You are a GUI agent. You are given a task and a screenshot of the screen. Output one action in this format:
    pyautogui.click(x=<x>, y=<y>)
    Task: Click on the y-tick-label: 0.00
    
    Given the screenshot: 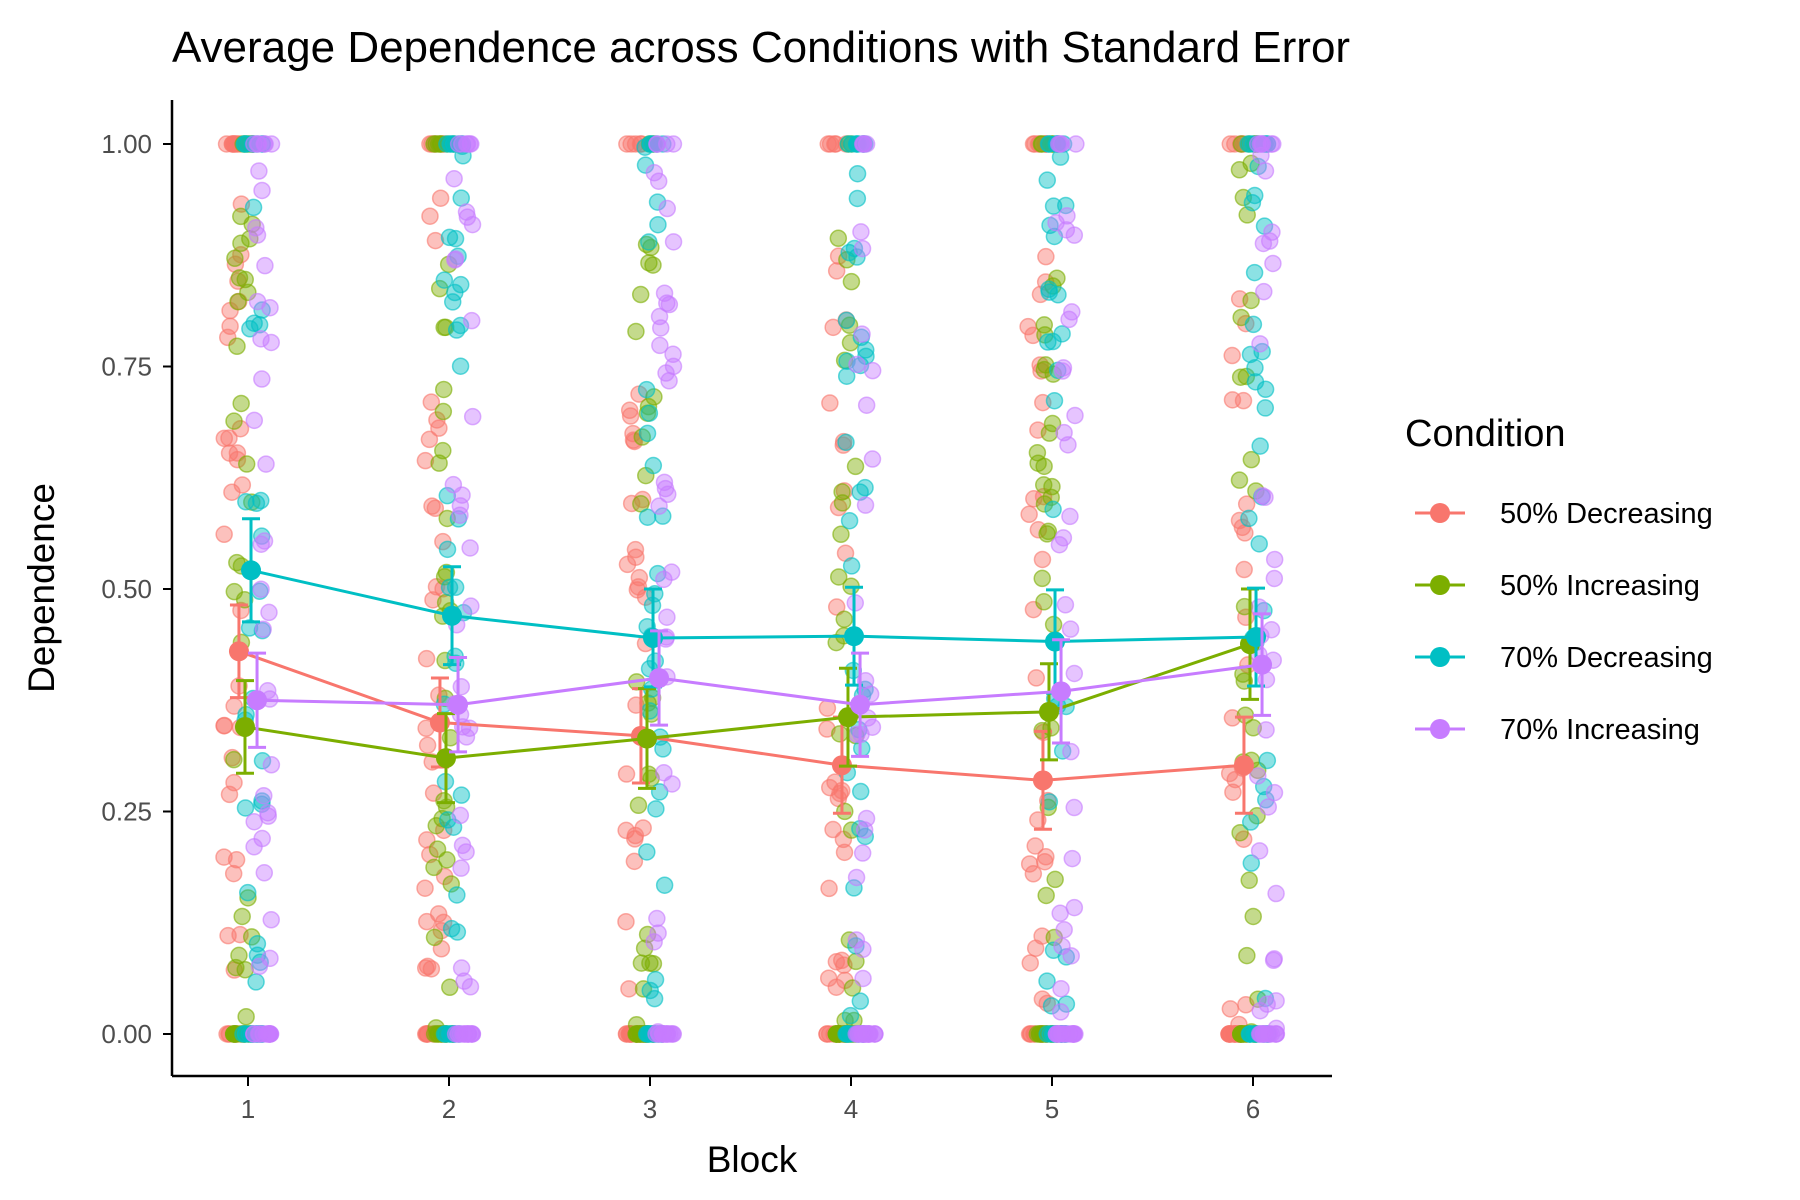 What is the action you would take?
    pyautogui.click(x=126, y=1034)
    